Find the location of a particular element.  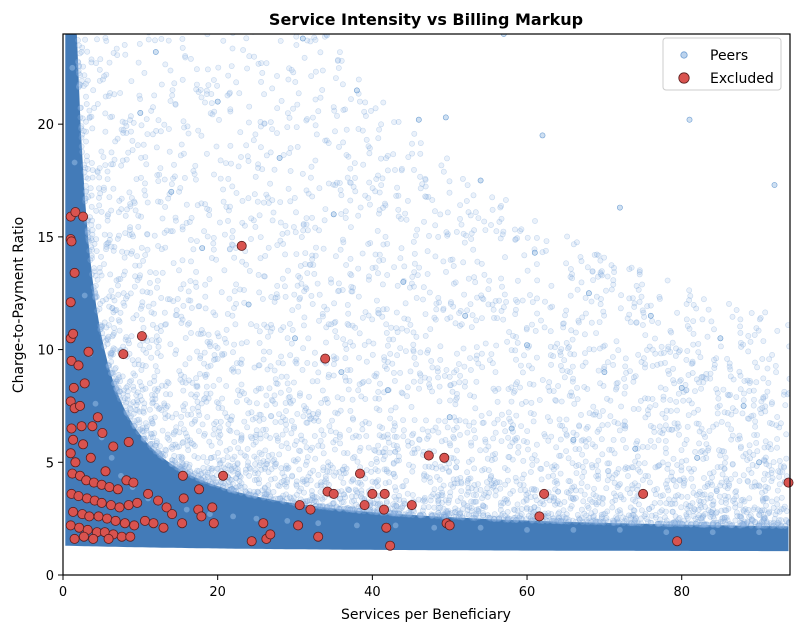

legend: Peers Excluded is located at coordinates (722, 64).